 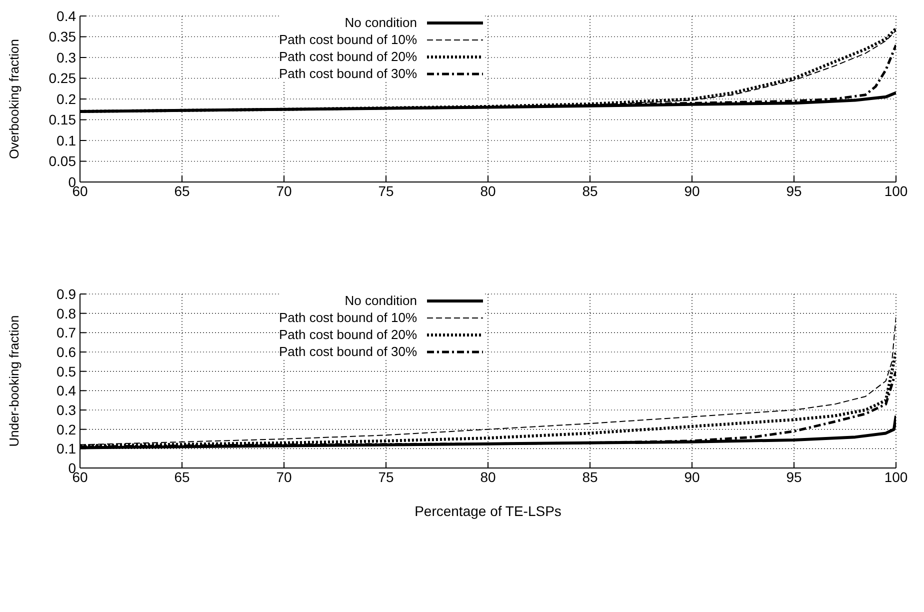 What do you see at coordinates (66, 332) in the screenshot?
I see `y-tick-label: 0.7` at bounding box center [66, 332].